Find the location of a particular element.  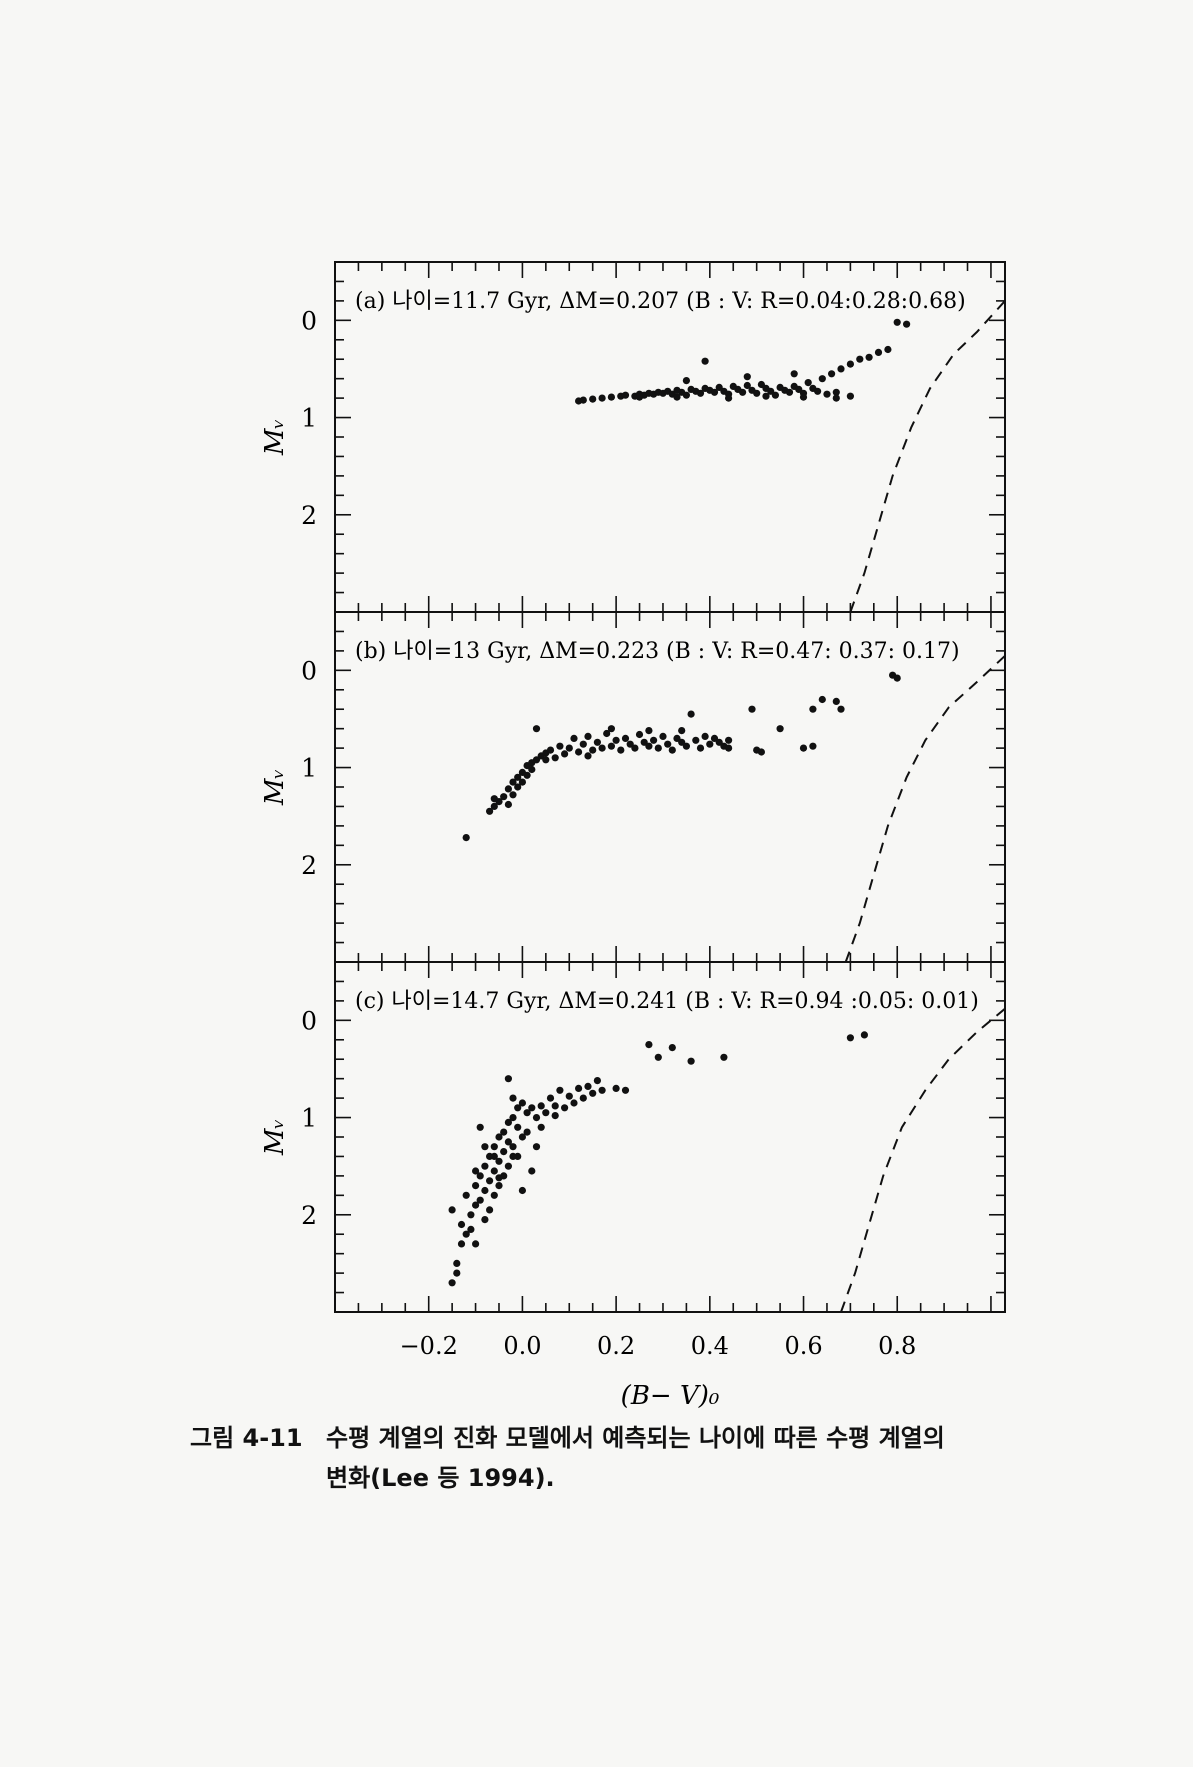

caption-line-2: 변화(Lee 등 1994). is located at coordinates (440, 1478).